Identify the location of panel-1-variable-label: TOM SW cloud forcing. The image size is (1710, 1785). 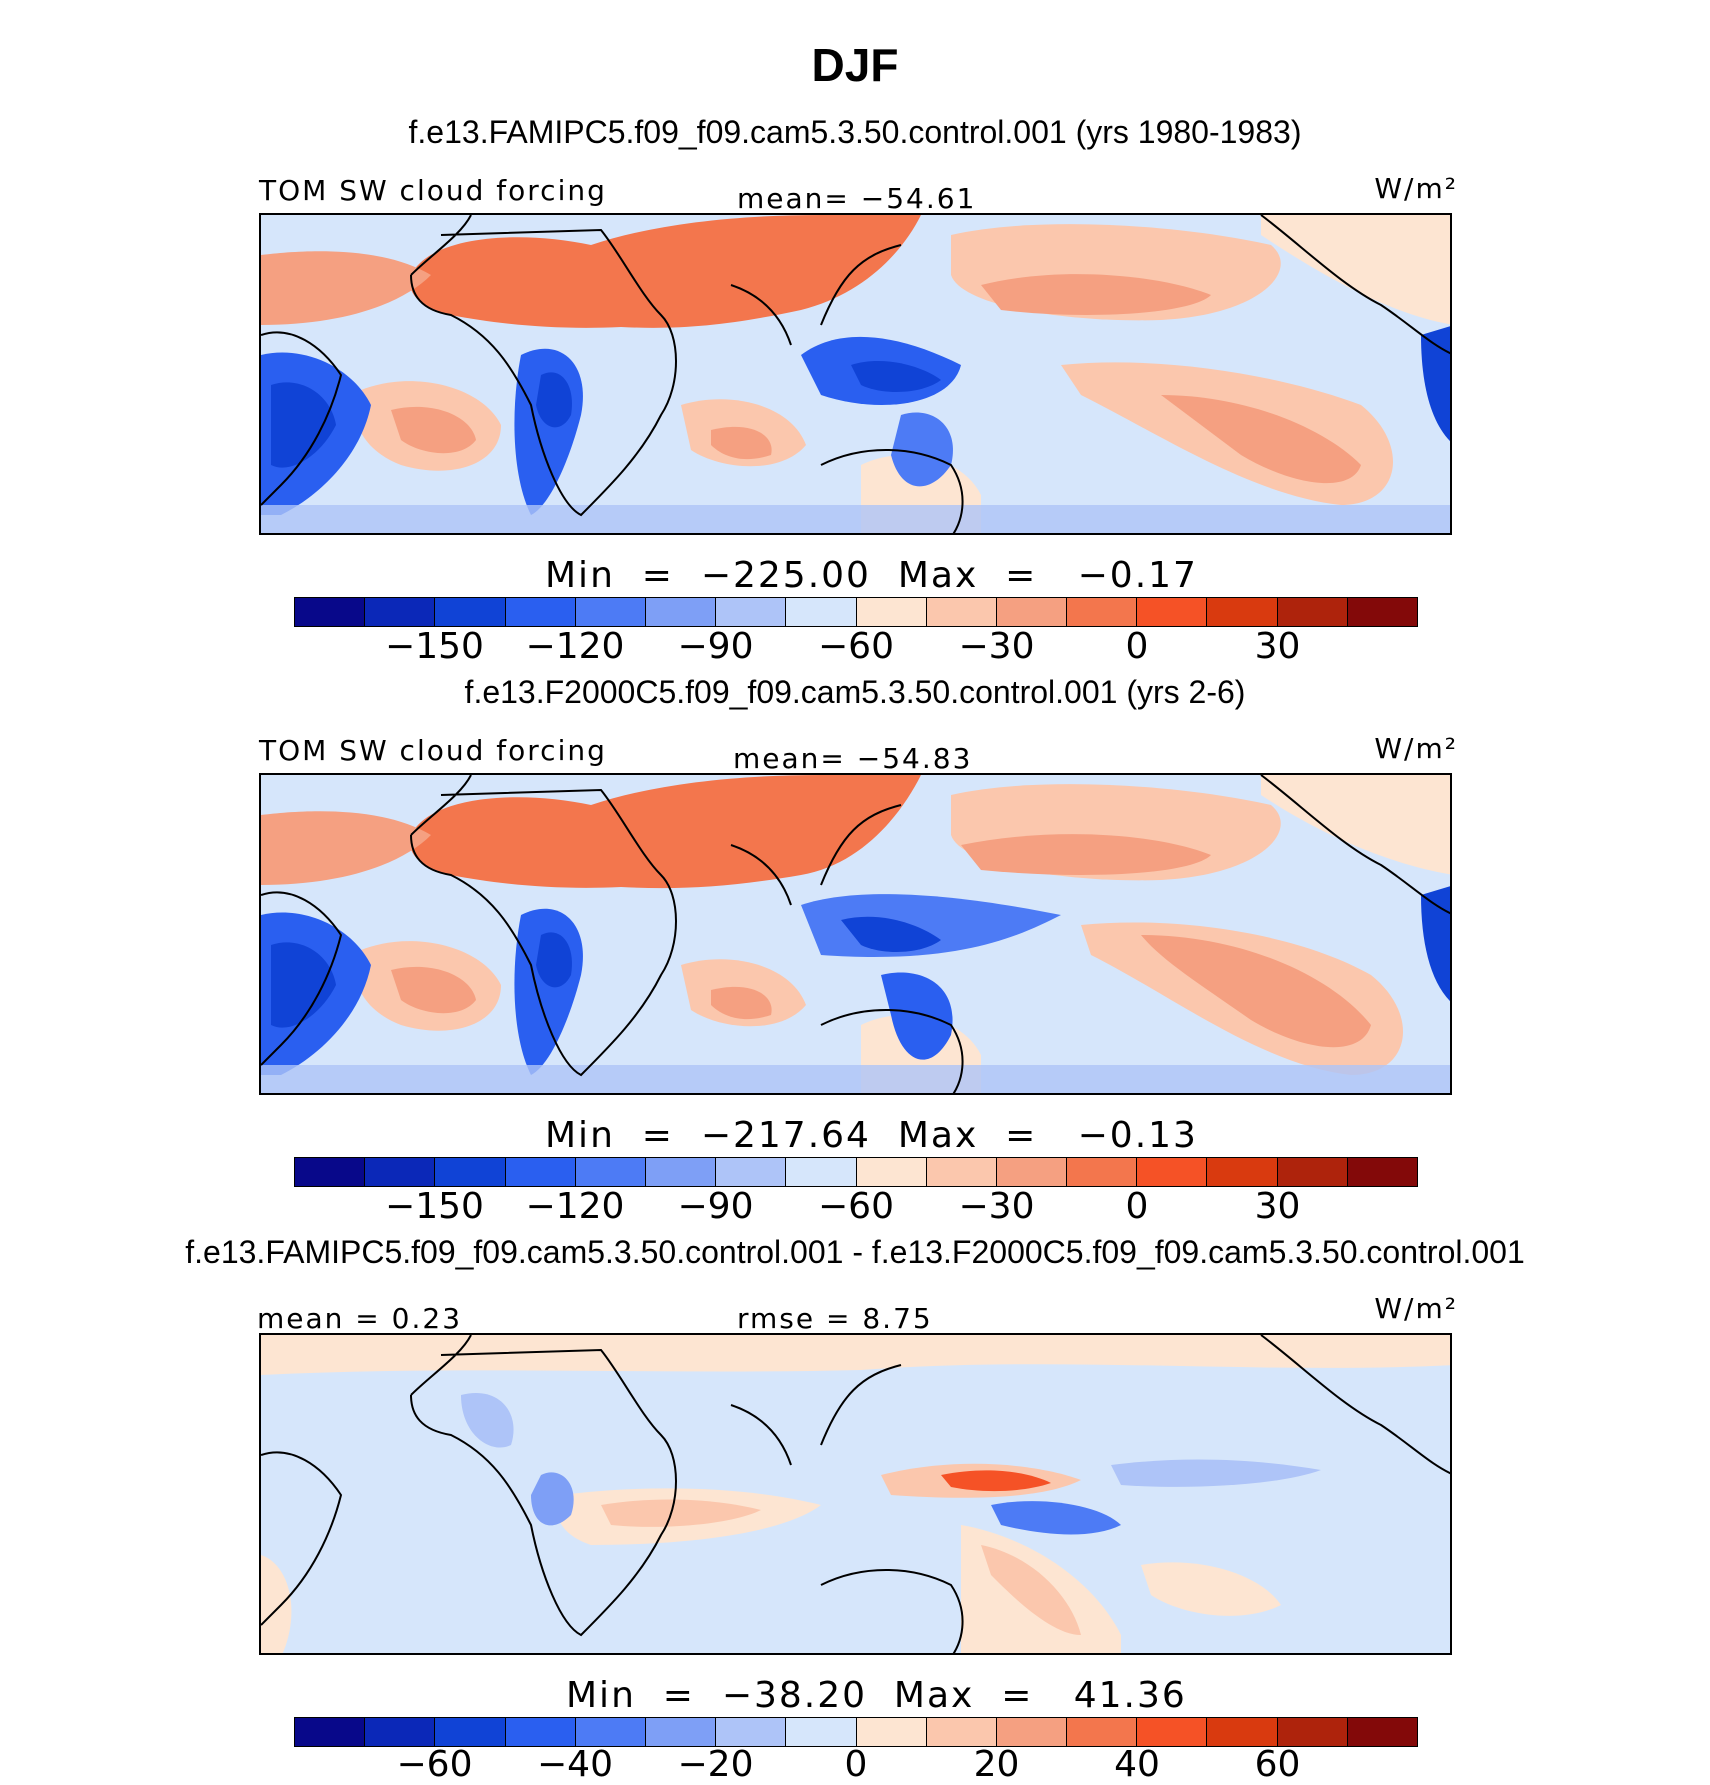
(433, 190).